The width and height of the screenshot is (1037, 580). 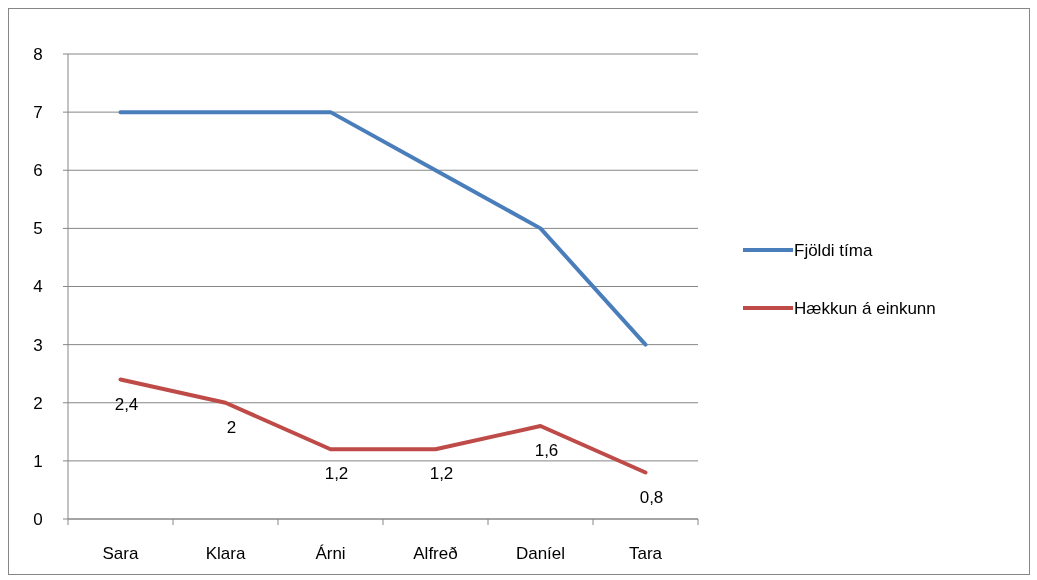 I want to click on y-tick-label: 5, so click(x=38, y=229).